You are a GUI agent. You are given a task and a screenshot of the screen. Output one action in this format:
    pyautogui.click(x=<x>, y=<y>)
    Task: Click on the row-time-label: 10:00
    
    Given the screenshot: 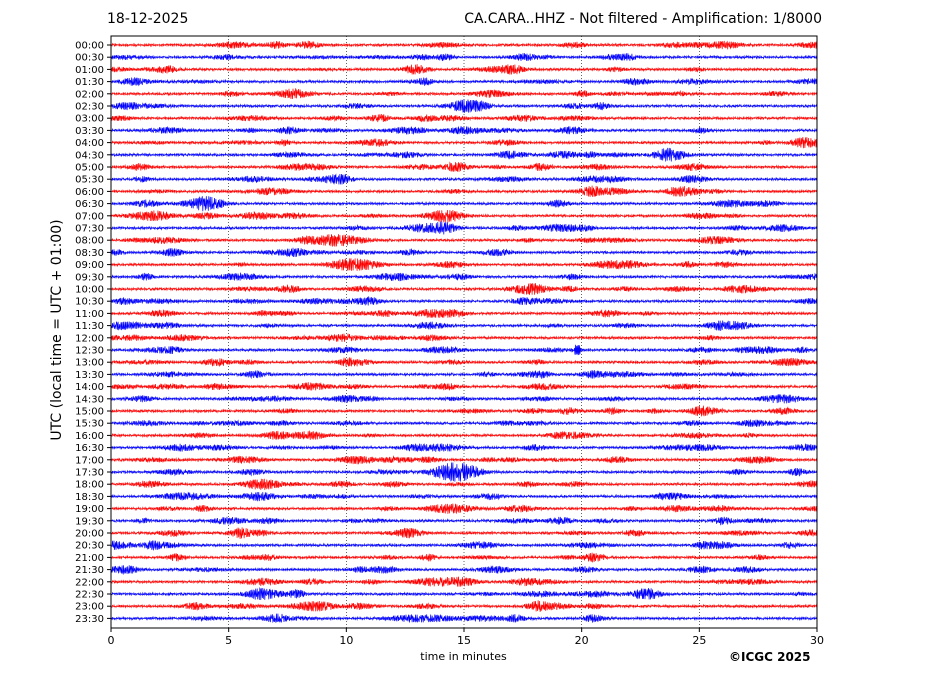 What is the action you would take?
    pyautogui.click(x=89, y=290)
    